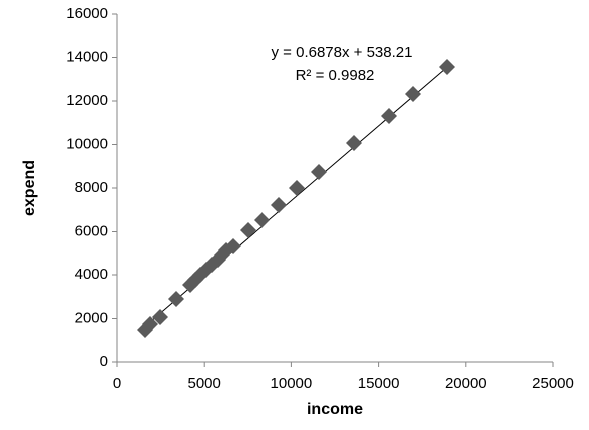 The image size is (589, 430). I want to click on x-tick-label: 15000, so click(379, 383).